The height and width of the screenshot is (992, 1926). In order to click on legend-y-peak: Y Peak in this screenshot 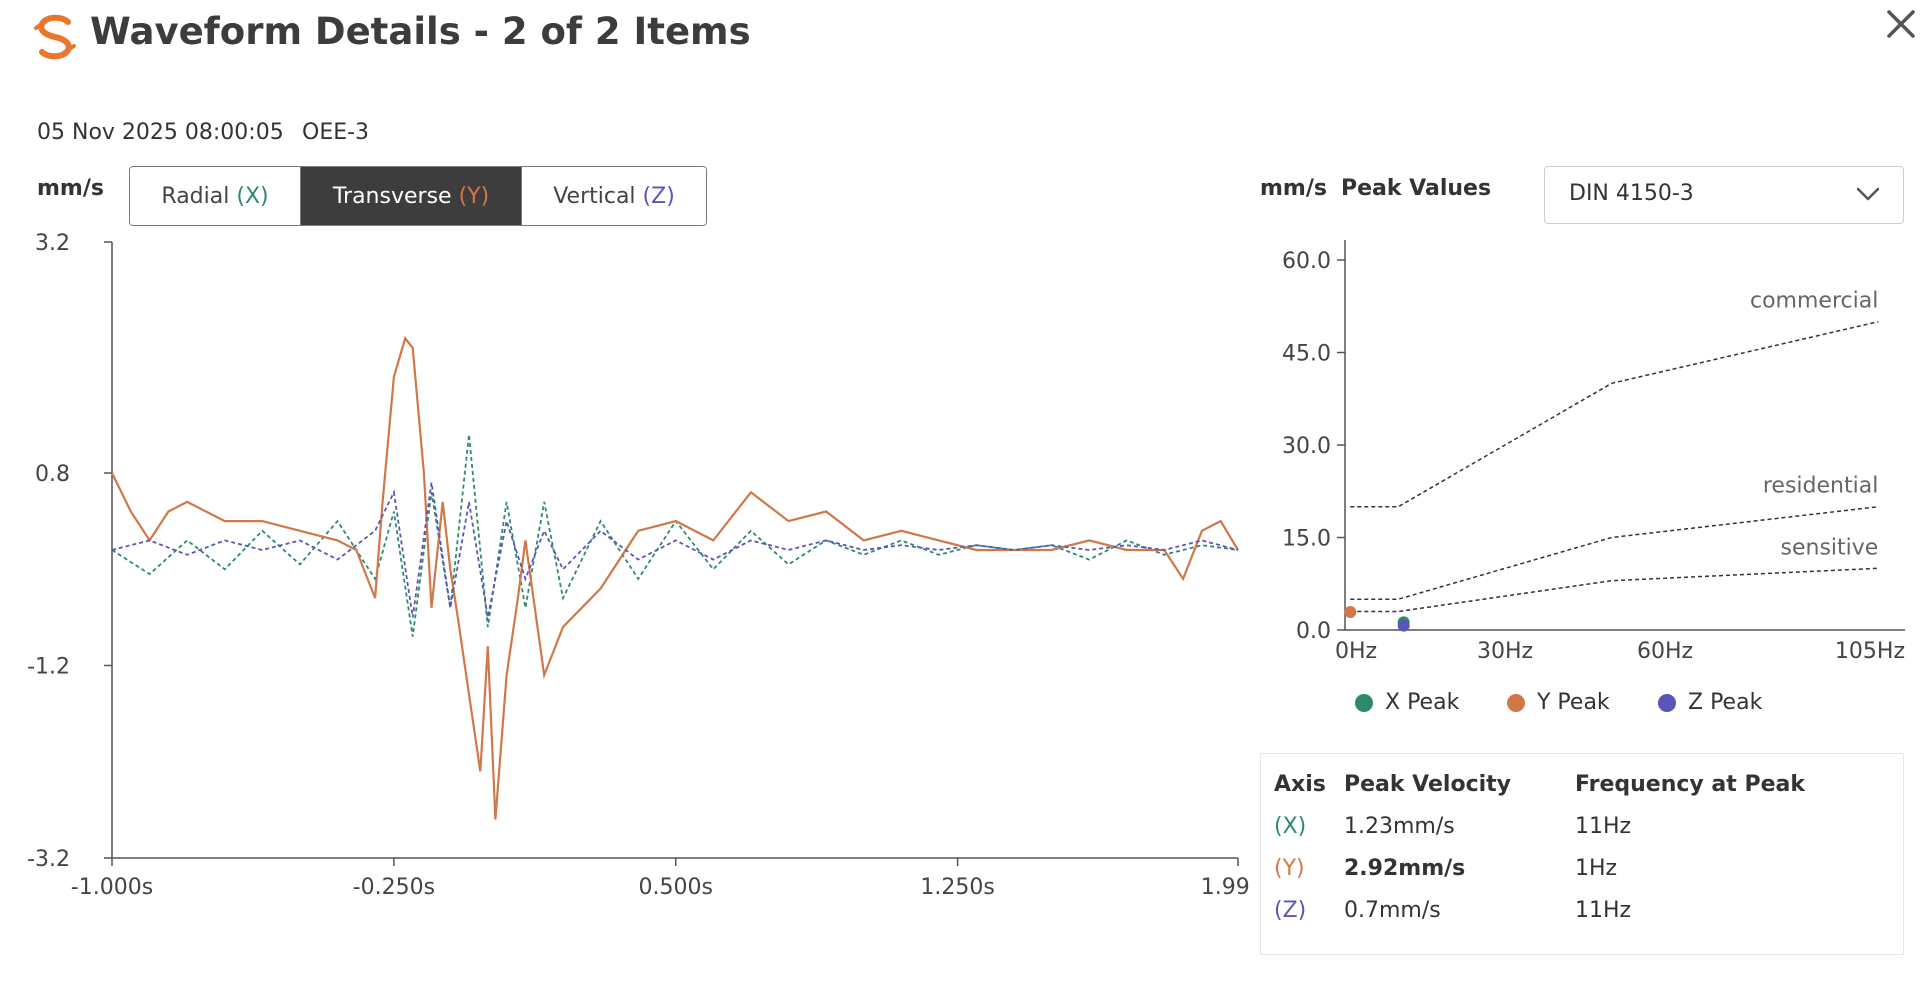, I will do `click(1558, 702)`.